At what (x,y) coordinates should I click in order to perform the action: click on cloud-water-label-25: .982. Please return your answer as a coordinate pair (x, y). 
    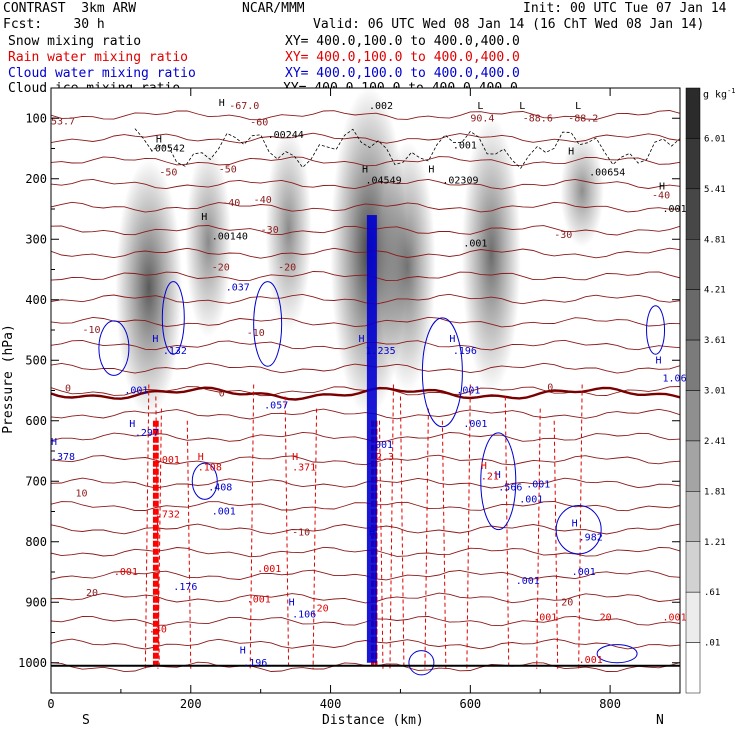
    Looking at the image, I should click on (591, 538).